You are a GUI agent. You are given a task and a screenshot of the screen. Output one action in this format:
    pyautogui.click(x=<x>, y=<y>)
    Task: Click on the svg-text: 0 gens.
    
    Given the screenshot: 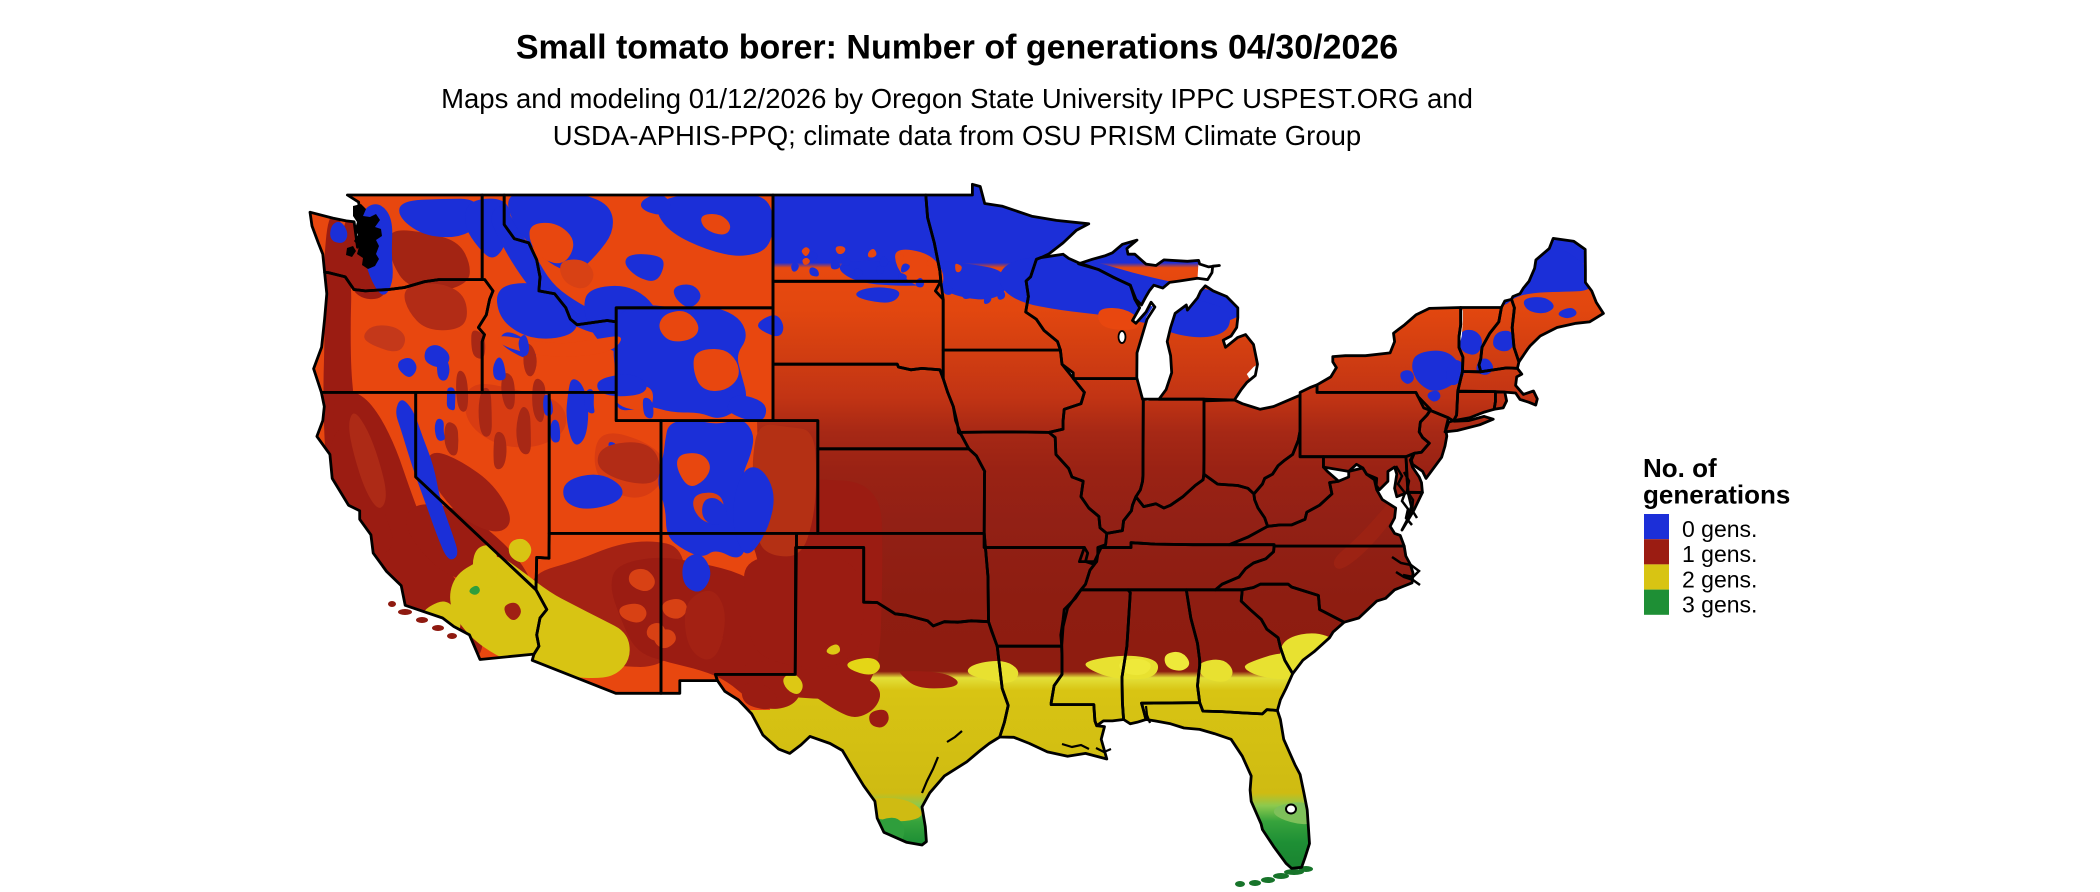 What is the action you would take?
    pyautogui.click(x=1719, y=529)
    